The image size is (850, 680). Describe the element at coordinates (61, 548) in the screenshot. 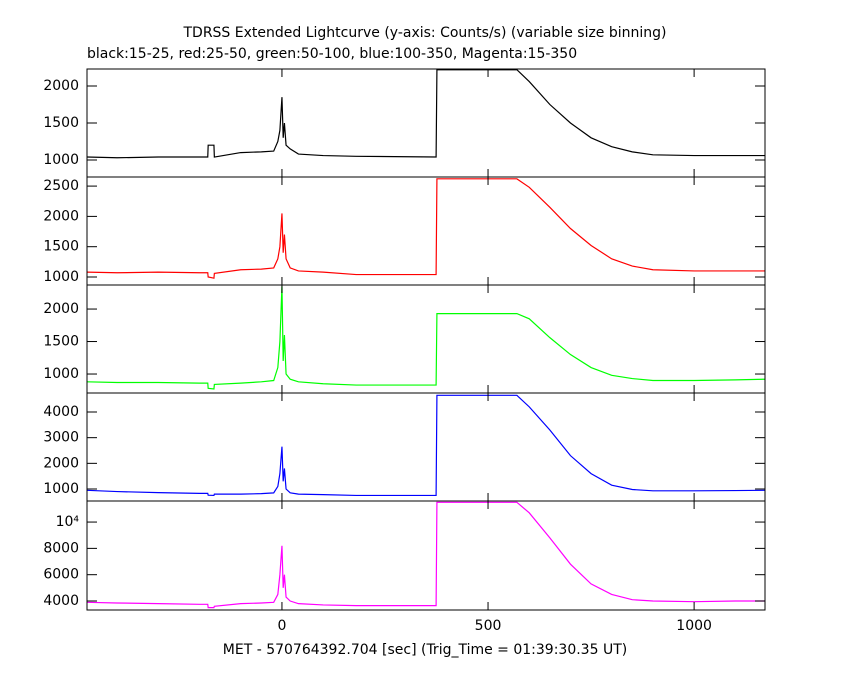

I see `y-tick-label: 8000` at that location.